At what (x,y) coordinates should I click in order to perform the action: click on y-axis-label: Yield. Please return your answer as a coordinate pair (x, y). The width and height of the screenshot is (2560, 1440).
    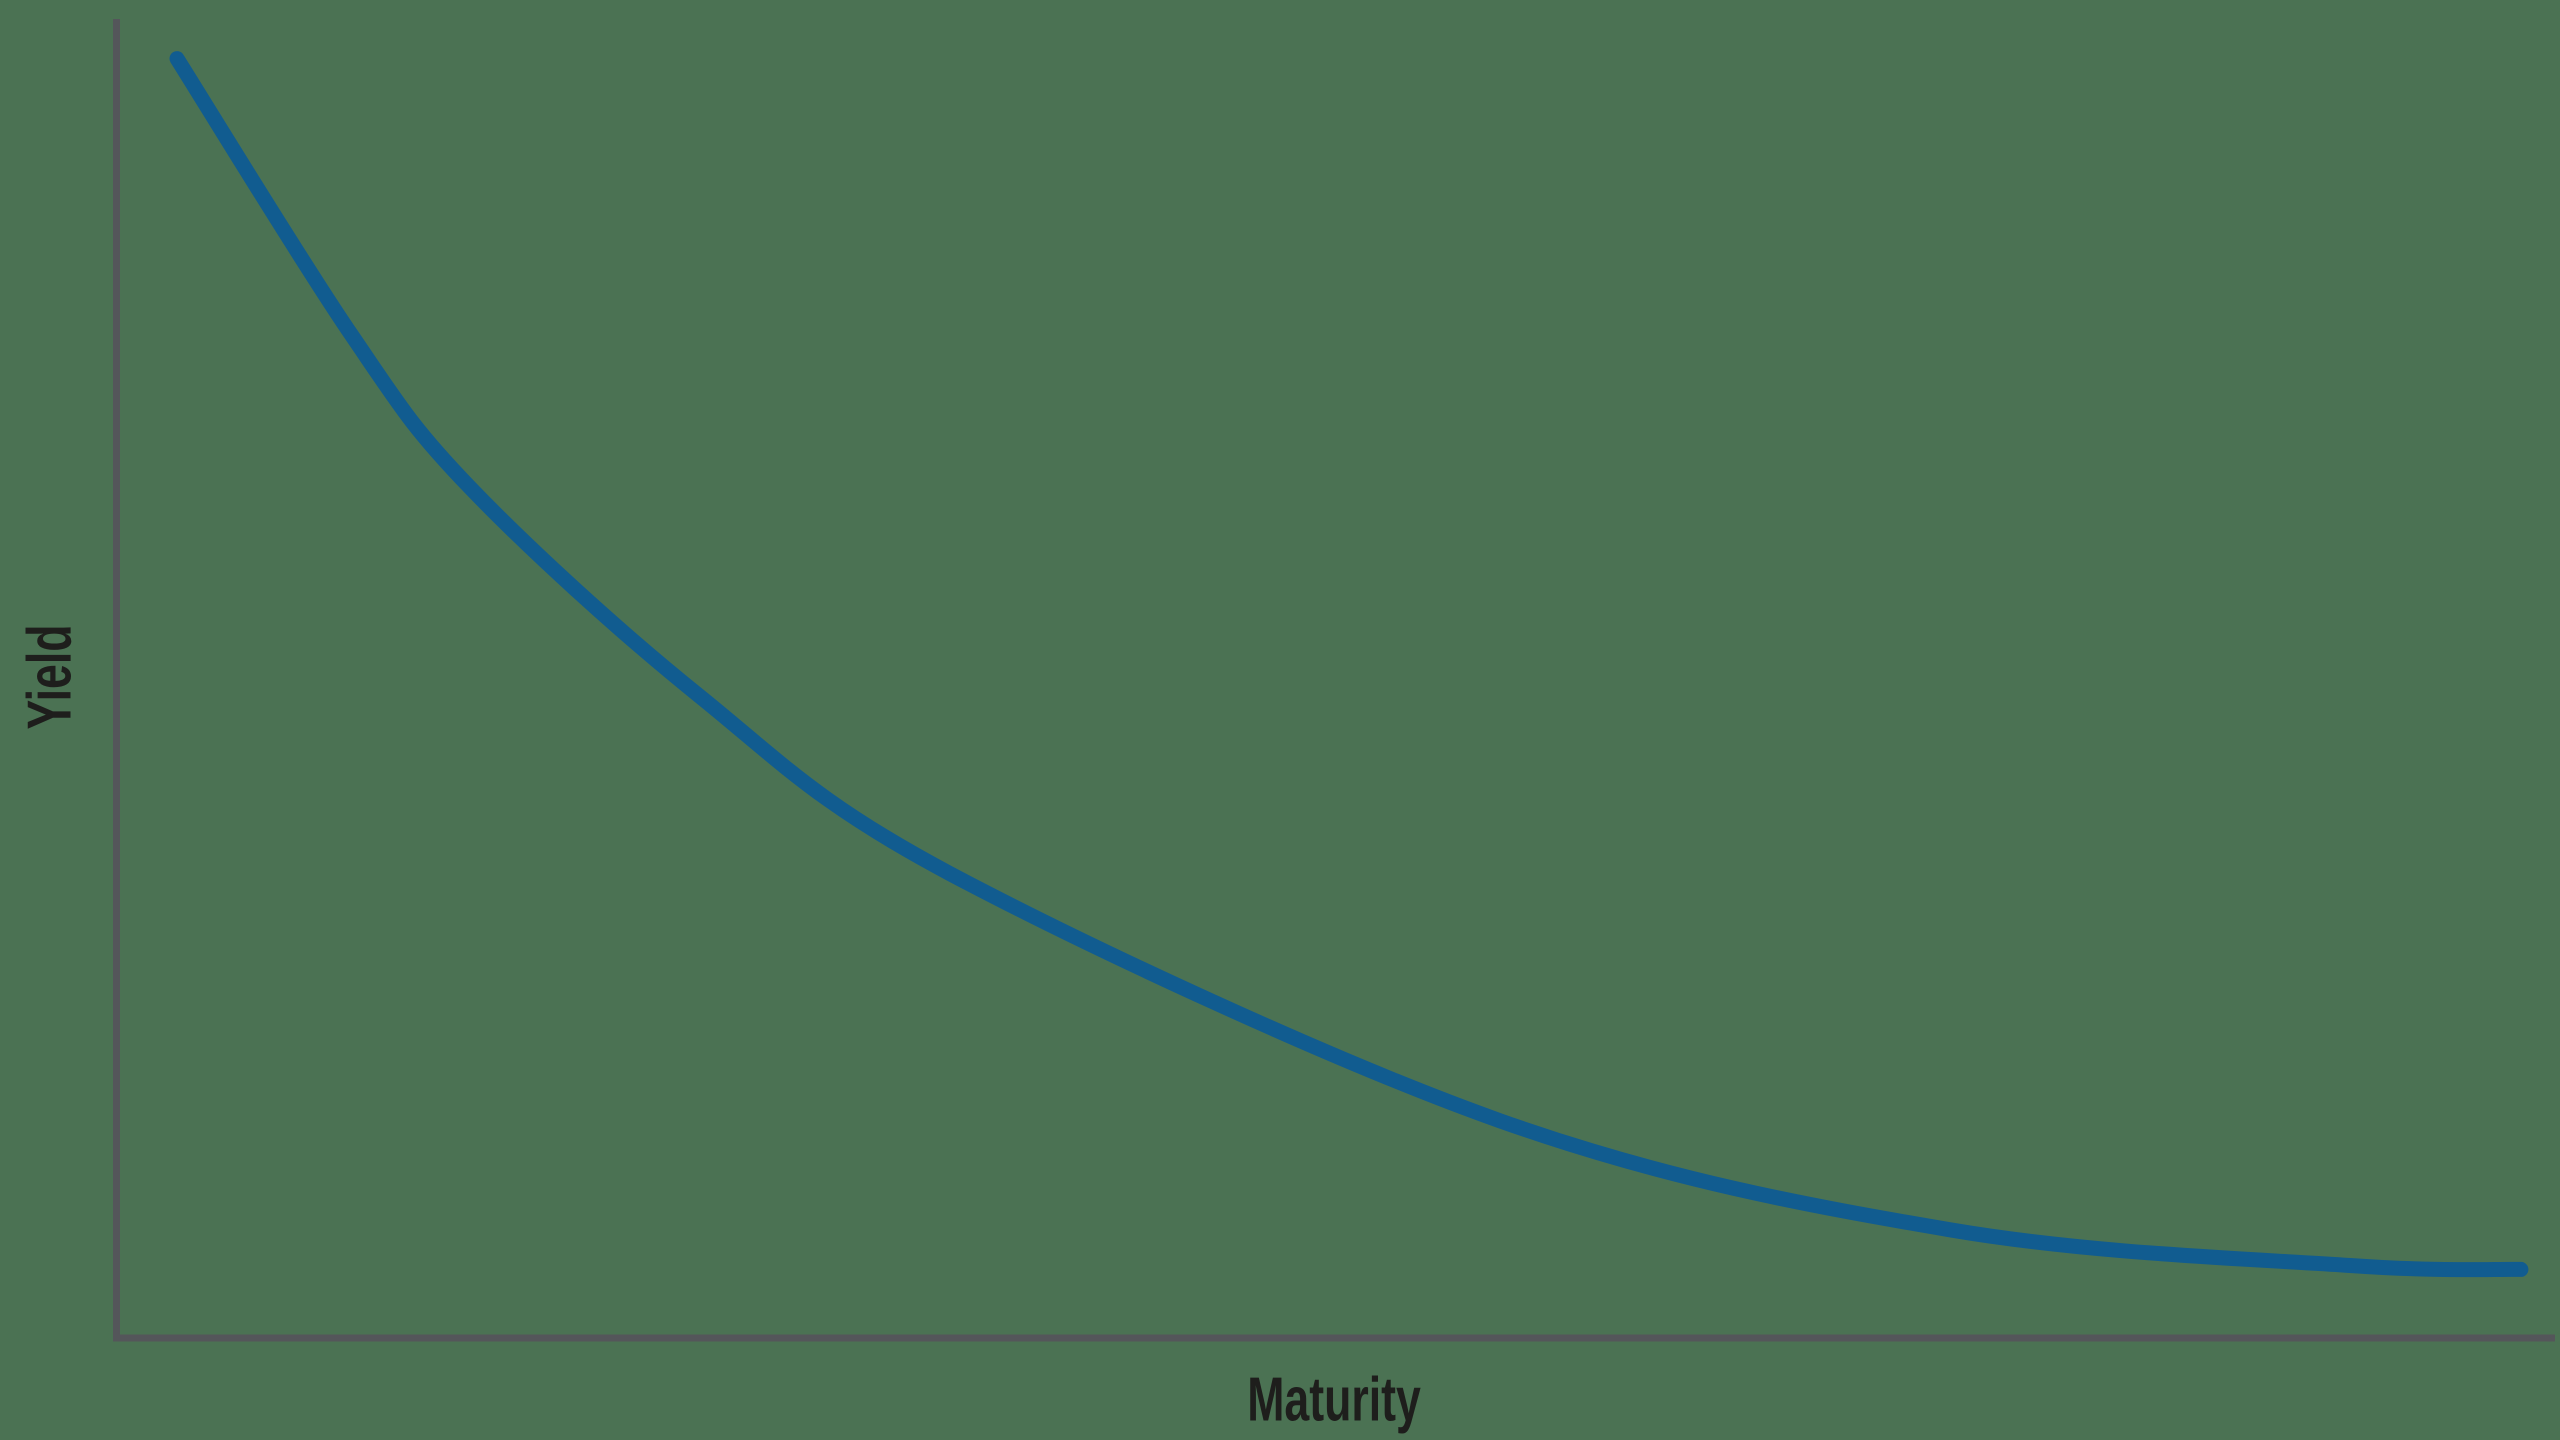
    Looking at the image, I should click on (50, 677).